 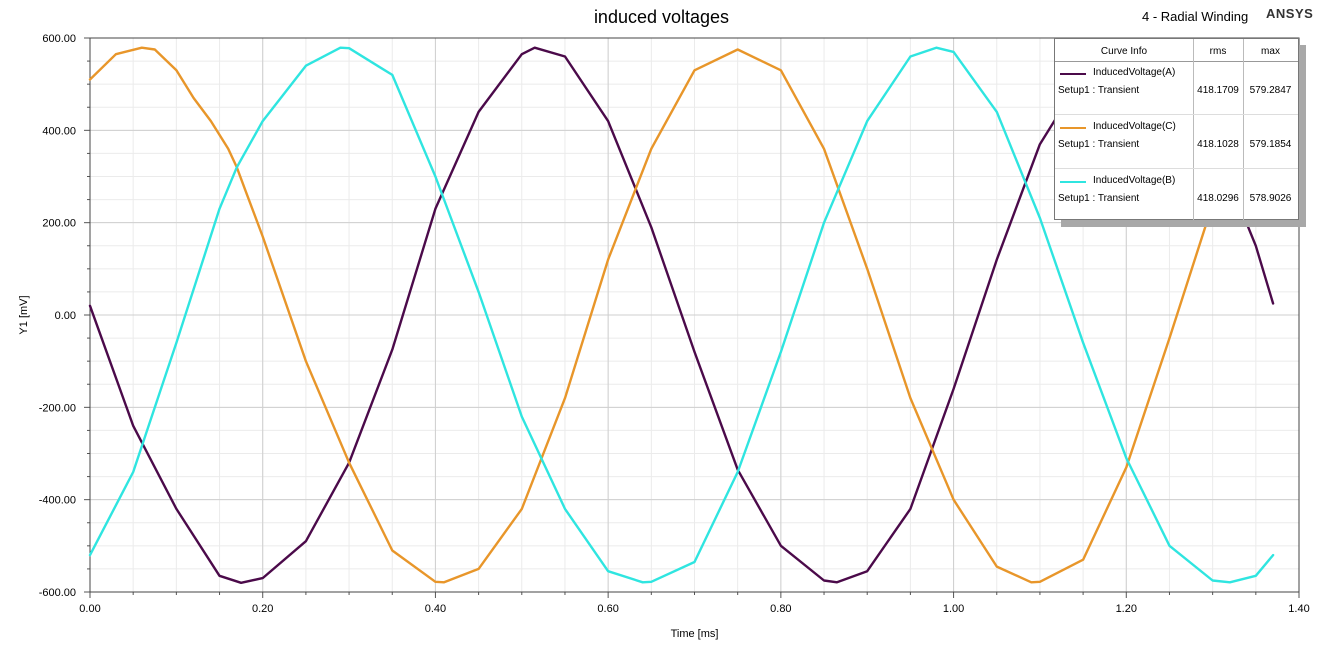 What do you see at coordinates (1218, 198) in the screenshot?
I see `legend-rms-value: 418.0296` at bounding box center [1218, 198].